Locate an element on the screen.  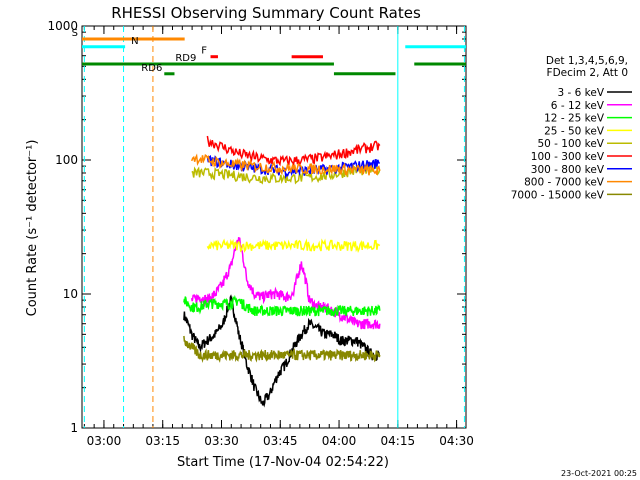
x-tick-label: 04:30 is located at coordinates (456, 441).